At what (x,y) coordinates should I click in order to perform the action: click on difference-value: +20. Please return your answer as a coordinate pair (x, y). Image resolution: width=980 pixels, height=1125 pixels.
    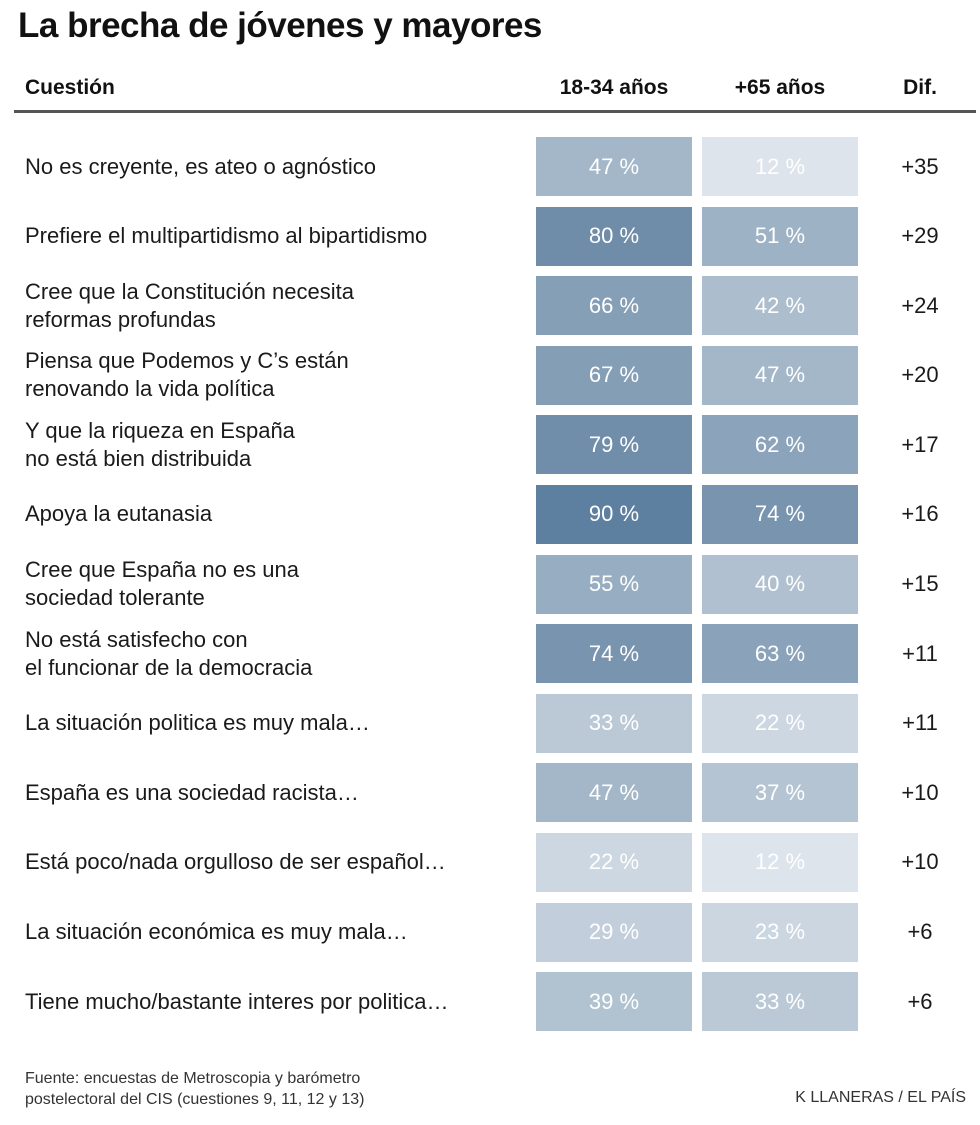
    Looking at the image, I should click on (920, 375).